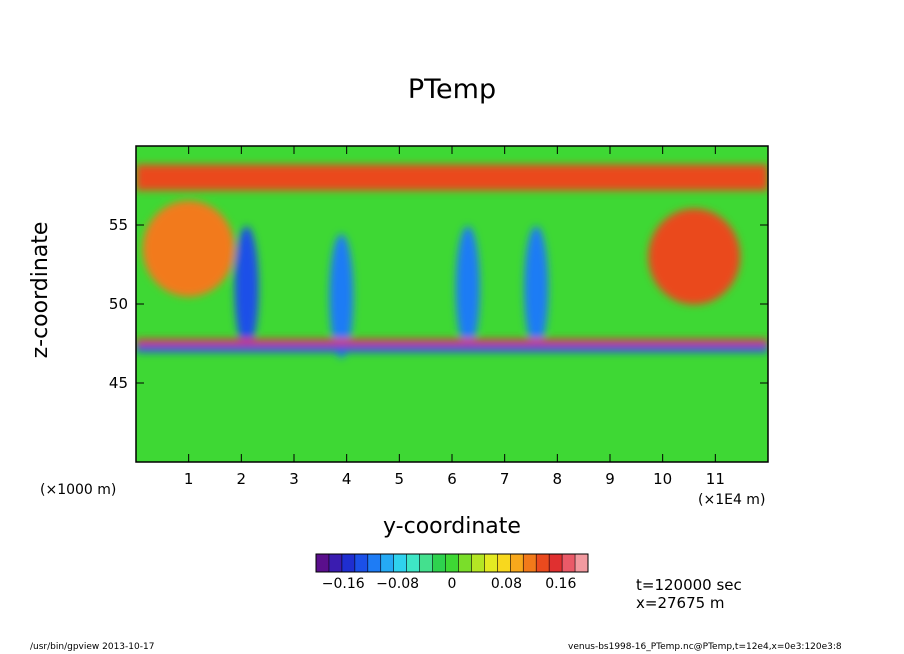 This screenshot has width=904, height=654. What do you see at coordinates (294, 479) in the screenshot?
I see `x-tick-label: 3` at bounding box center [294, 479].